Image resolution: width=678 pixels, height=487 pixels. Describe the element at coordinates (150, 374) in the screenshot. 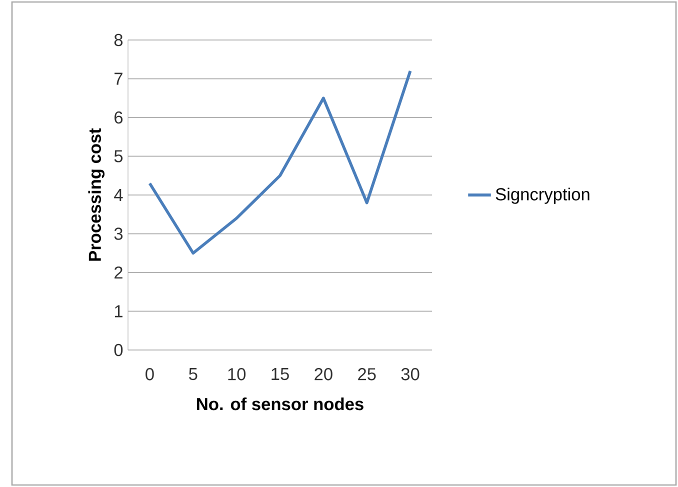

I see `x-tick-label: 0` at that location.